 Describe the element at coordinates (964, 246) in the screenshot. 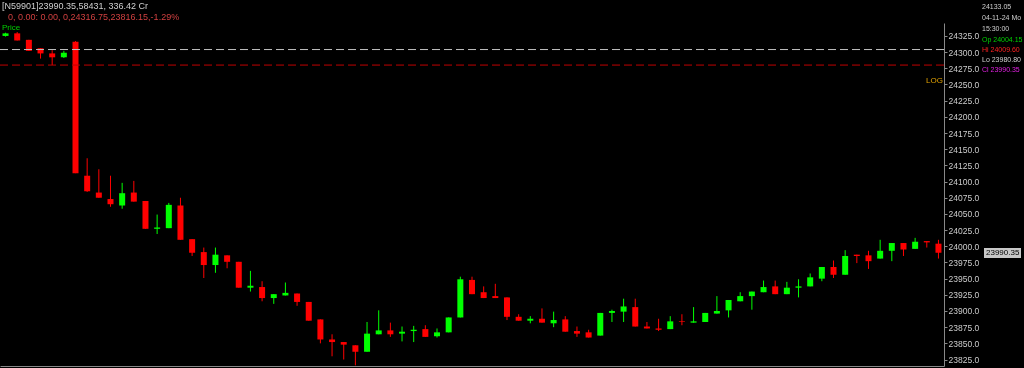

I see `y-tick-label: 24000.0` at that location.